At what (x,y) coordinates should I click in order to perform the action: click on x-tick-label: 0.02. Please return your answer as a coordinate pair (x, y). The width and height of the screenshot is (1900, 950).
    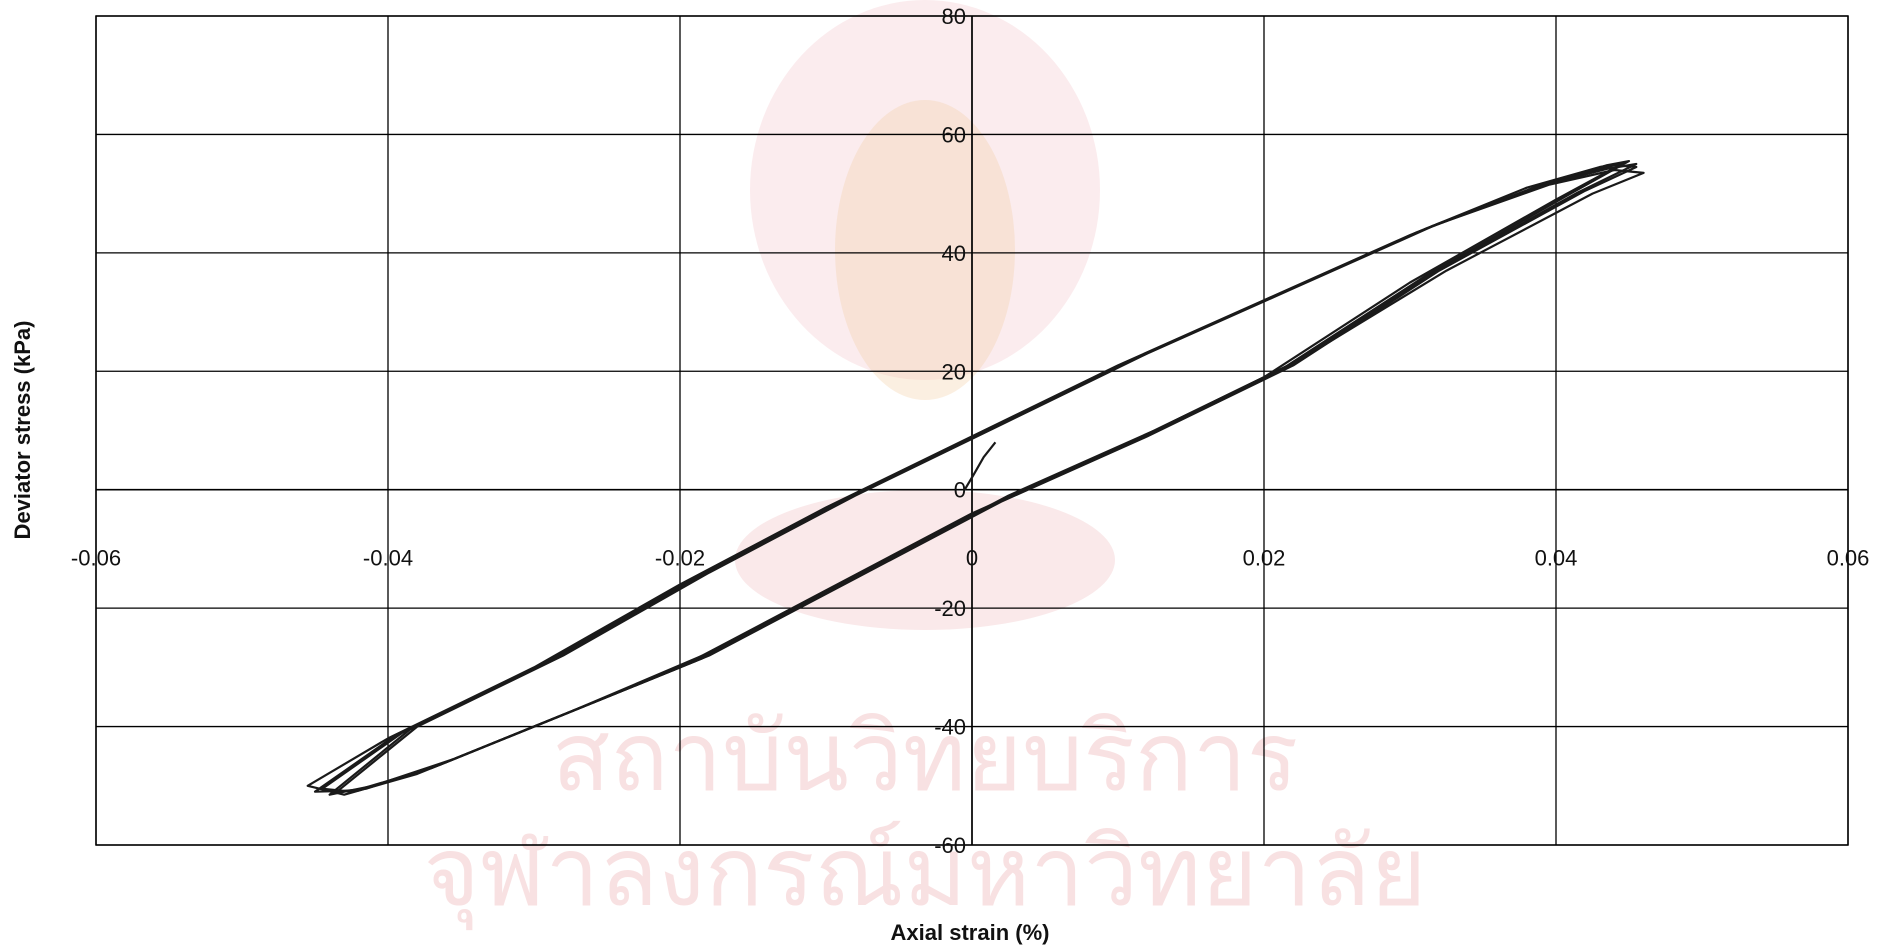
    Looking at the image, I should click on (1264, 558).